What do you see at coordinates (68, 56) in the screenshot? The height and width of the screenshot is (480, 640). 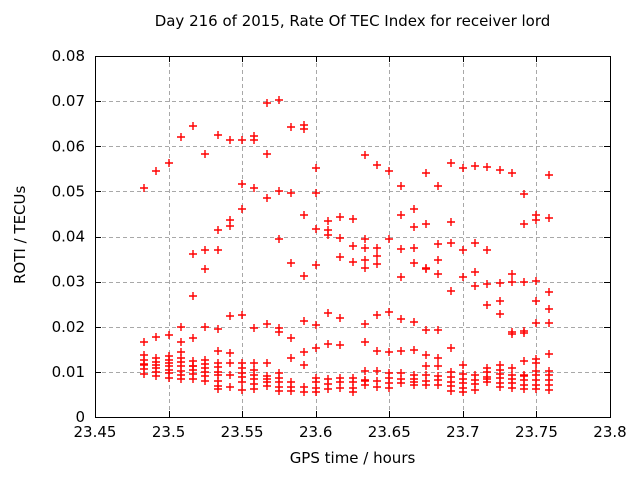 I see `y-tick-label: 0.08` at bounding box center [68, 56].